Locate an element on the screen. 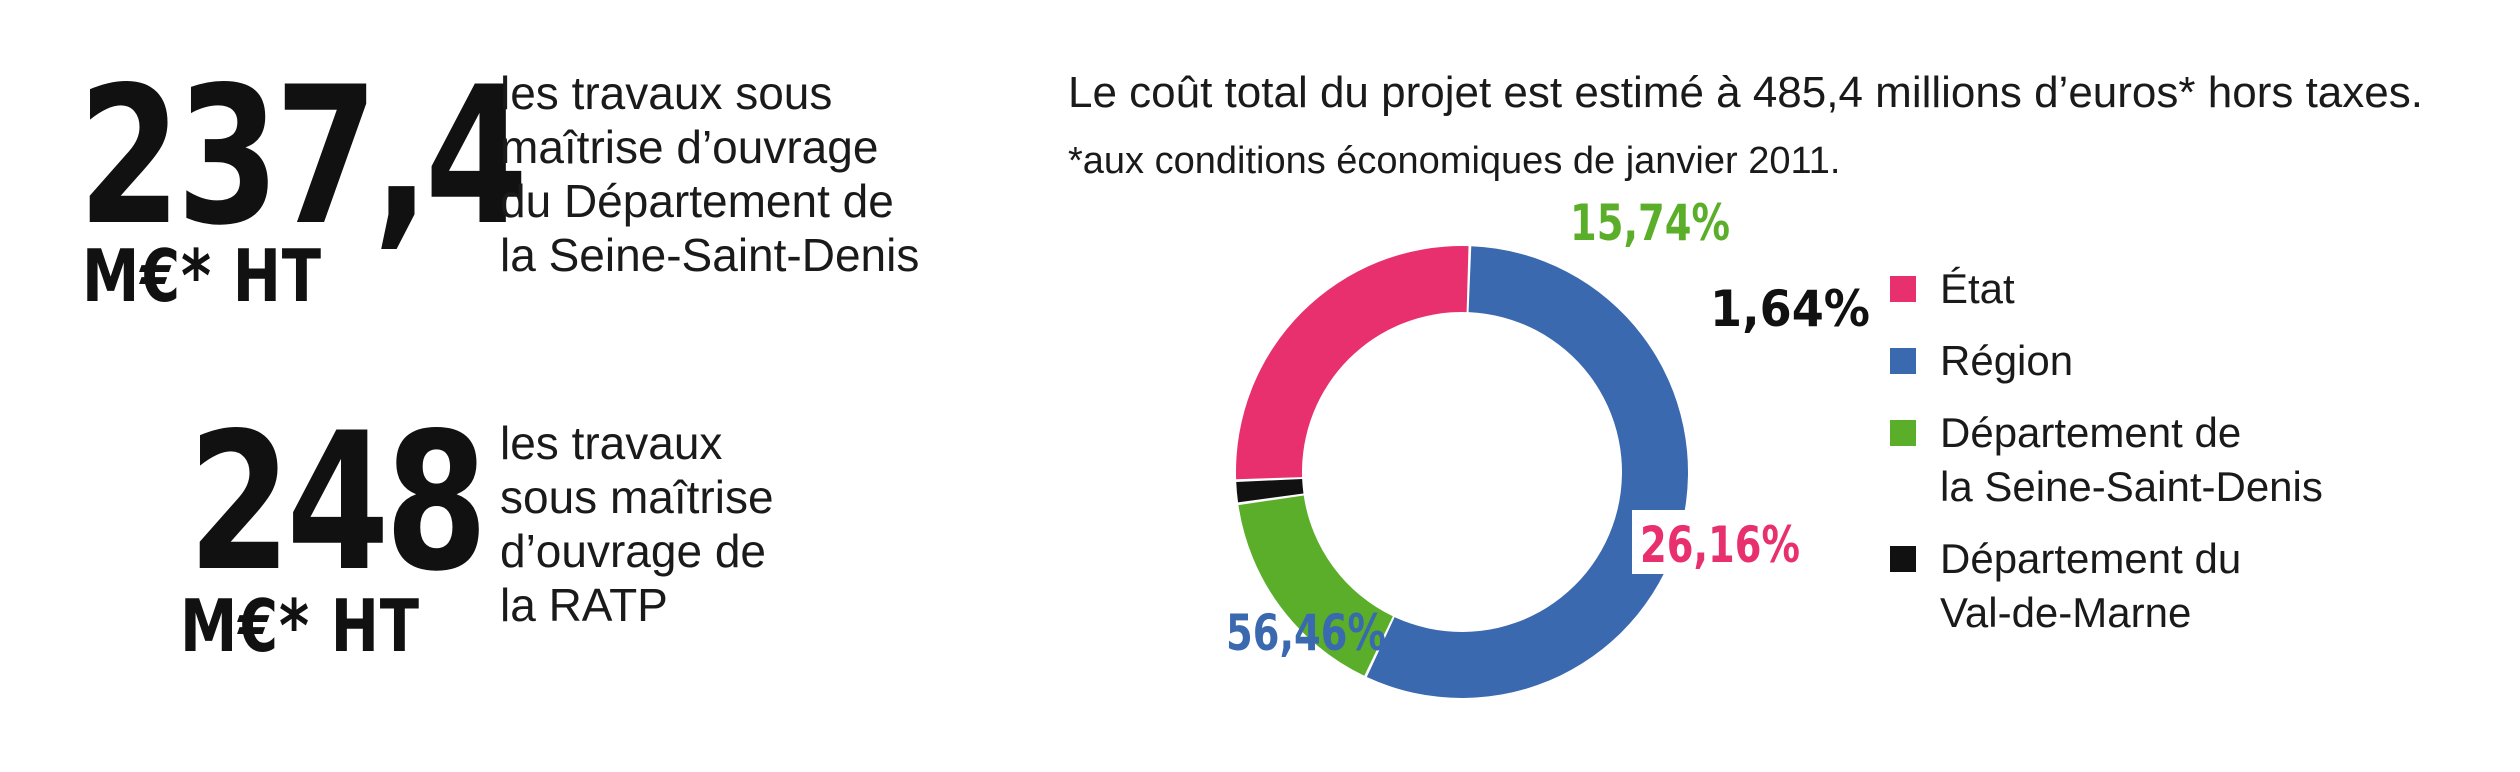  legend-item-val-de-marne: Département du Val-de-Marne is located at coordinates (2106, 586).